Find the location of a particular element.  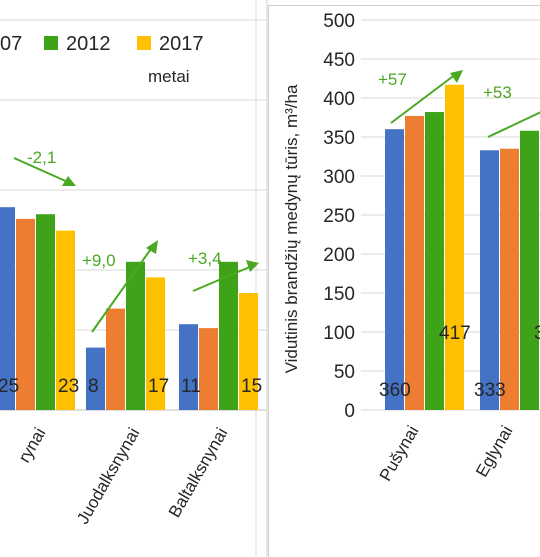

annotation-3: +57 is located at coordinates (392, 79).